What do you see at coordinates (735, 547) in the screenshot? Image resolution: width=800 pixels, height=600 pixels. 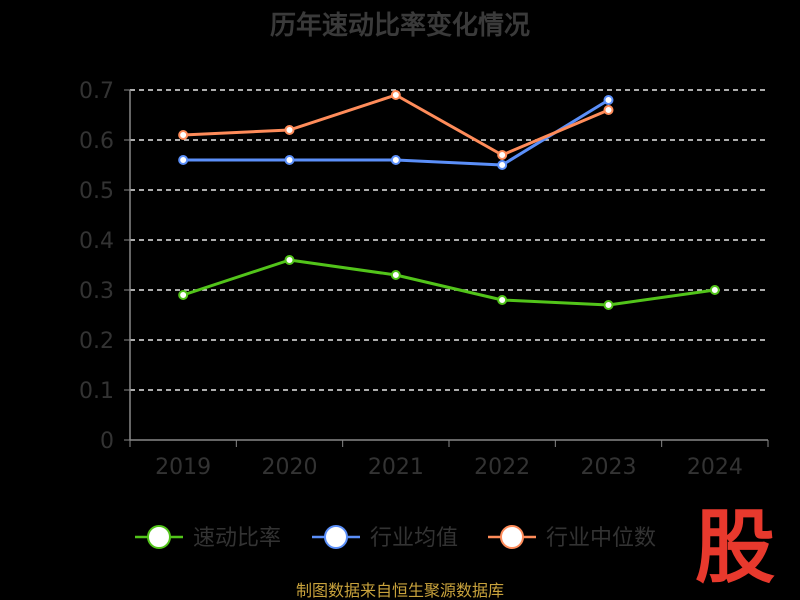 I see `watermark-logo: 股` at bounding box center [735, 547].